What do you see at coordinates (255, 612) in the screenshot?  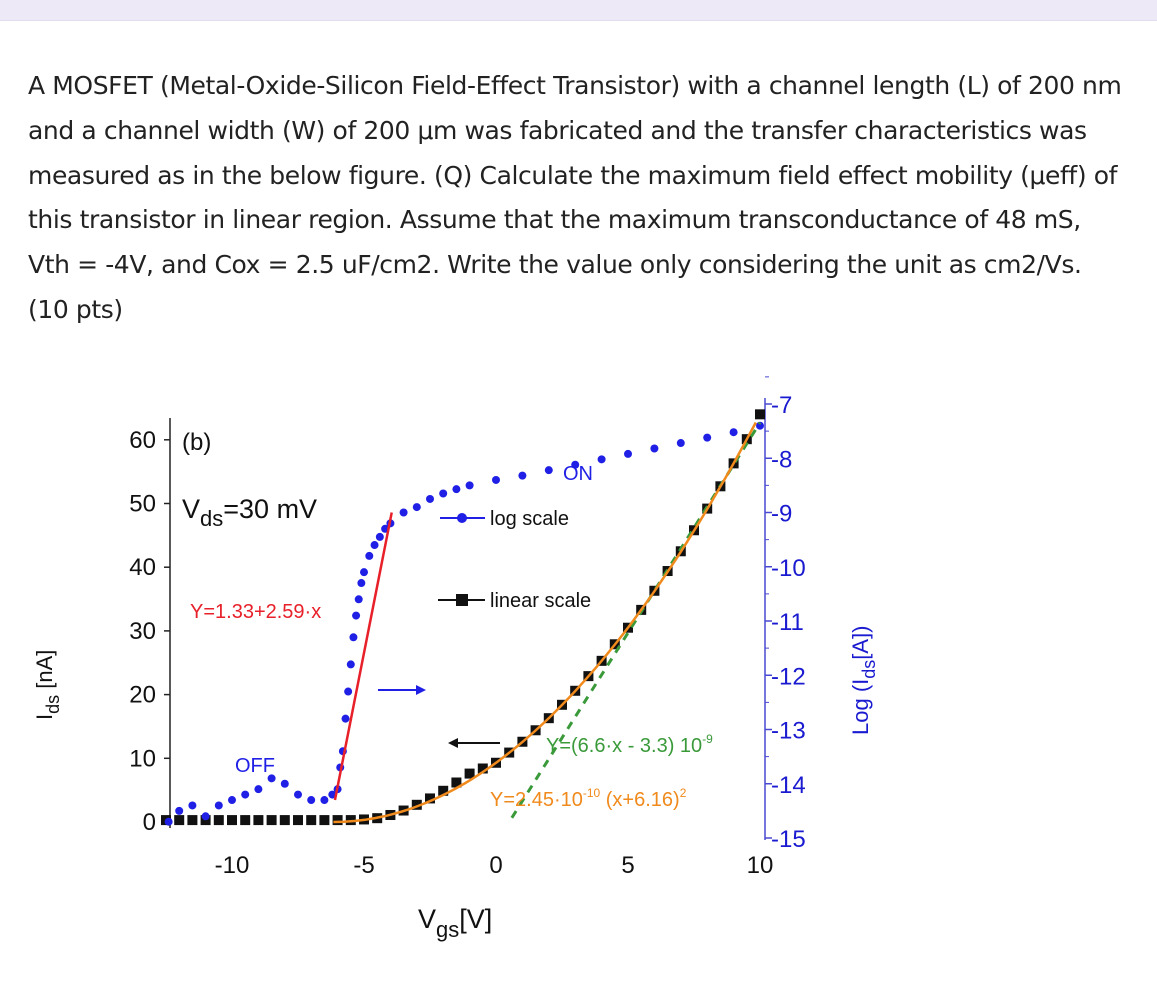 I see `red-fit-label: Y=1.33+2.59·x` at bounding box center [255, 612].